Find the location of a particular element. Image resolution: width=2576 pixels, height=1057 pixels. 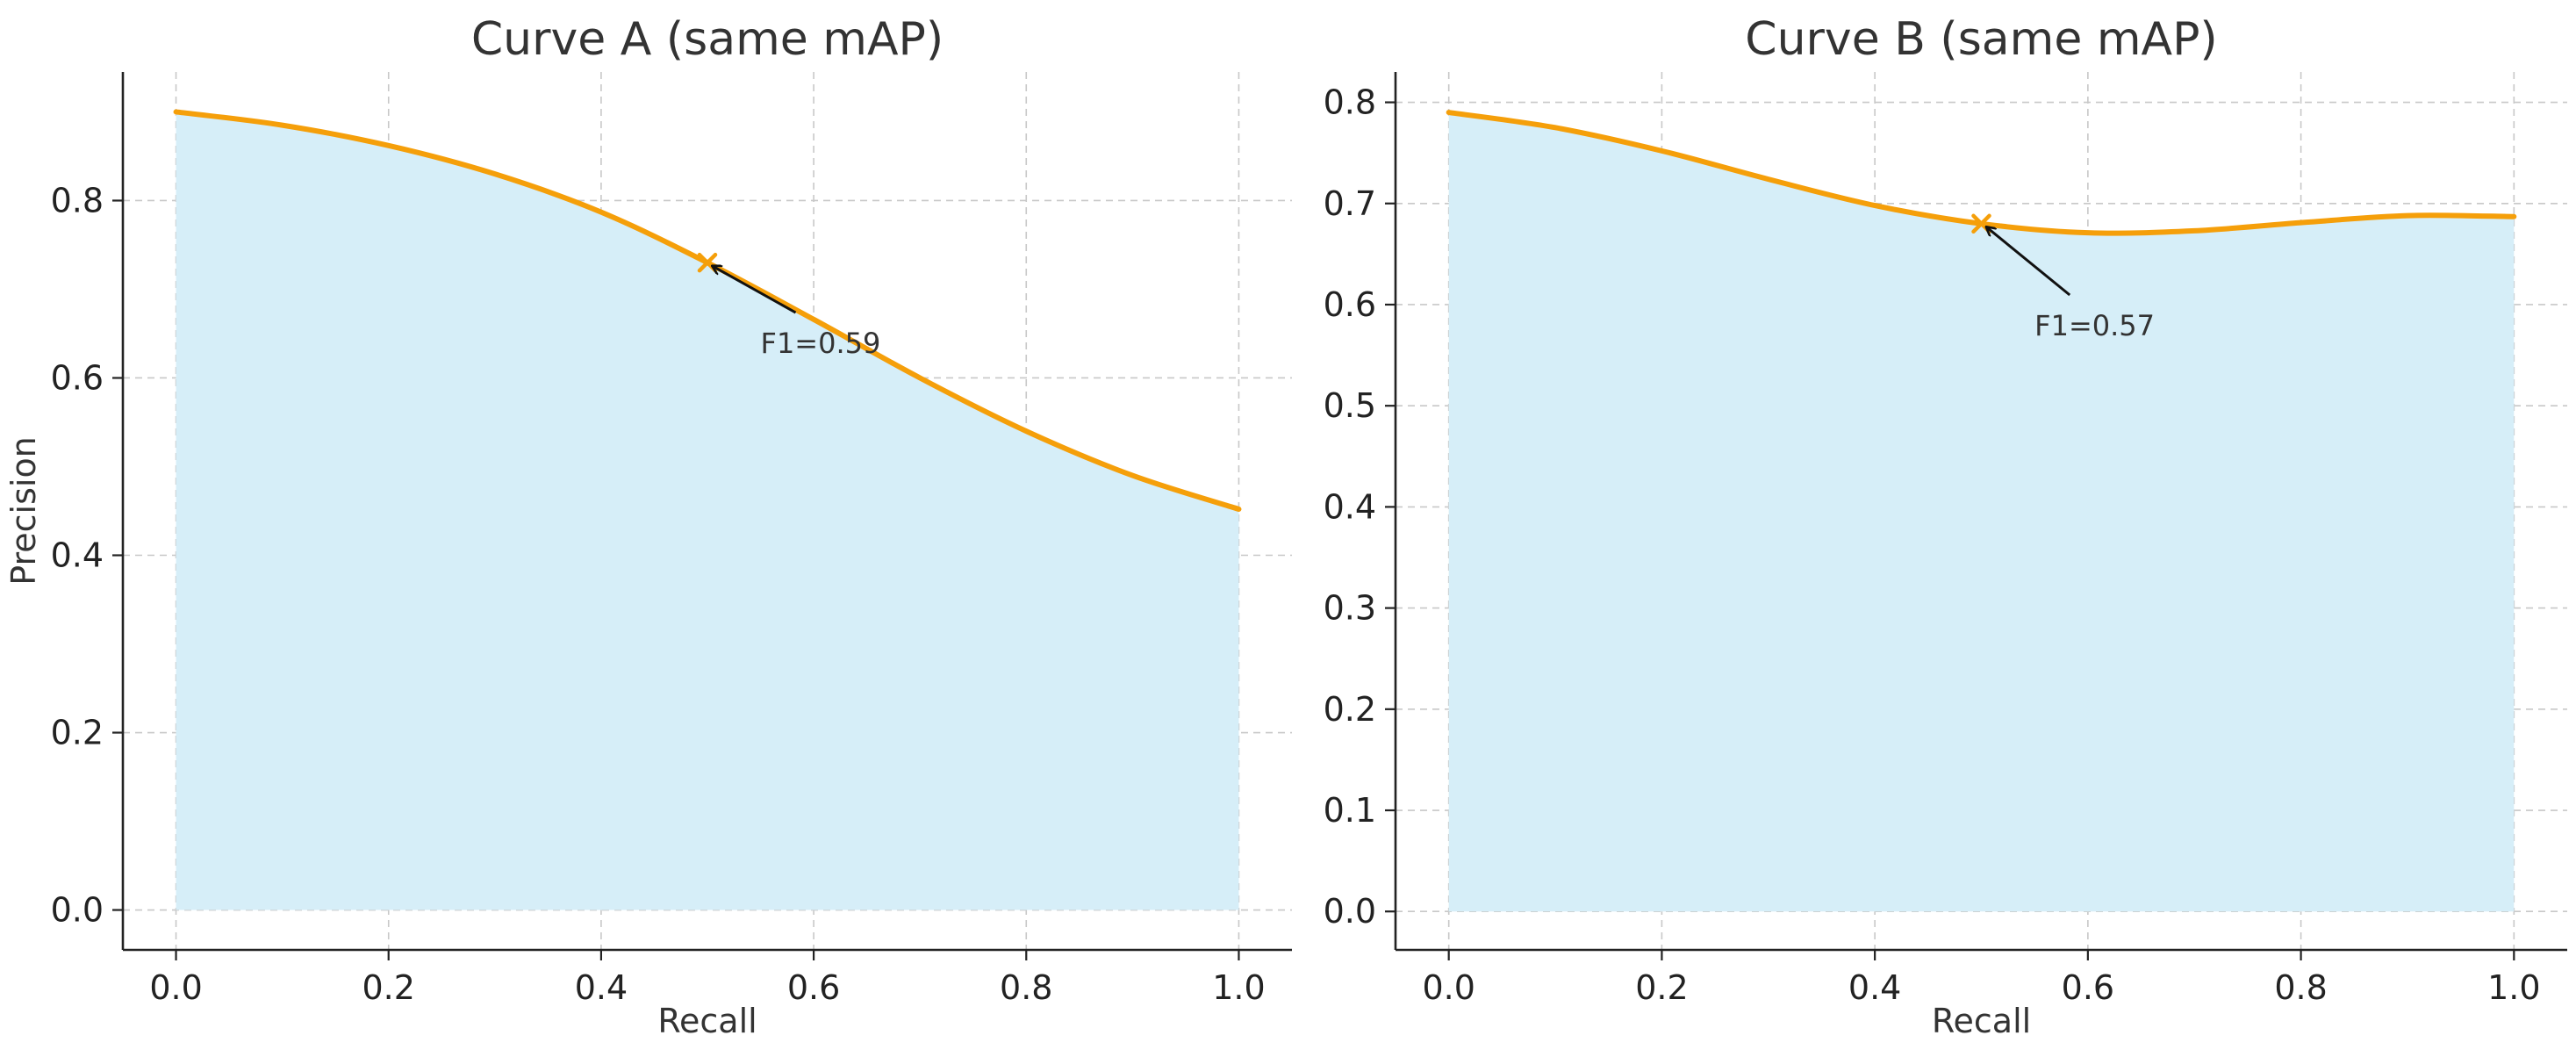

annotation-f1-curve-a: F1=0.59 is located at coordinates (821, 343).